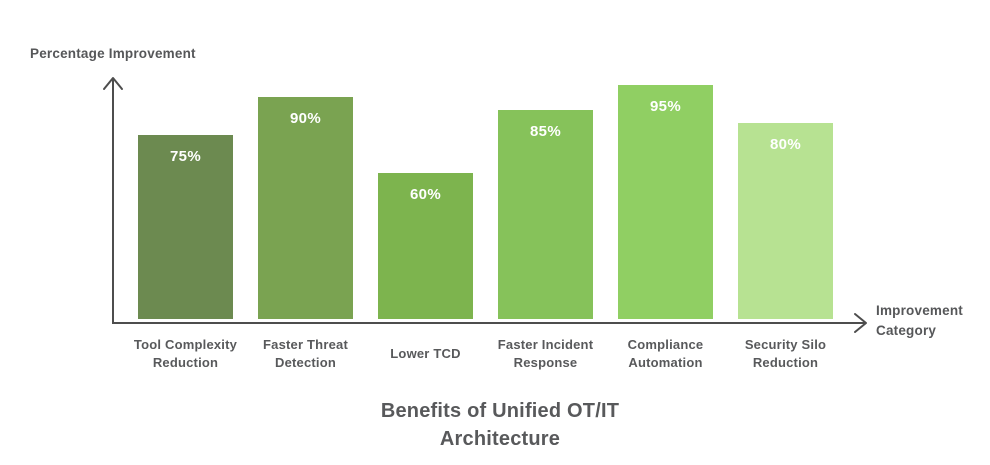 The image size is (990, 465). Describe the element at coordinates (425, 194) in the screenshot. I see `bar-value-label: 60%` at that location.